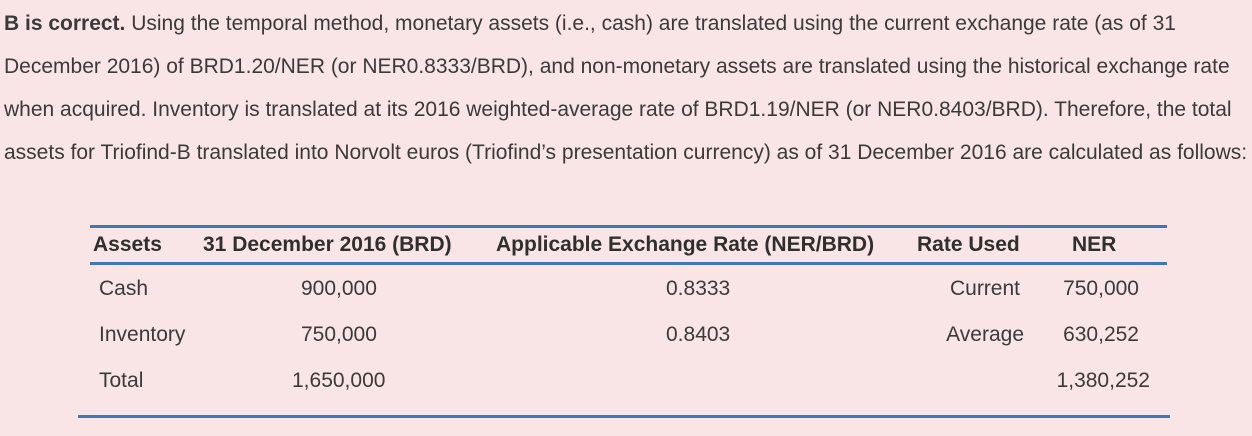 Image resolution: width=1252 pixels, height=436 pixels. Describe the element at coordinates (685, 244) in the screenshot. I see `header-exchange-rate: Applicable Exchange Rate (NER/BRD)` at that location.